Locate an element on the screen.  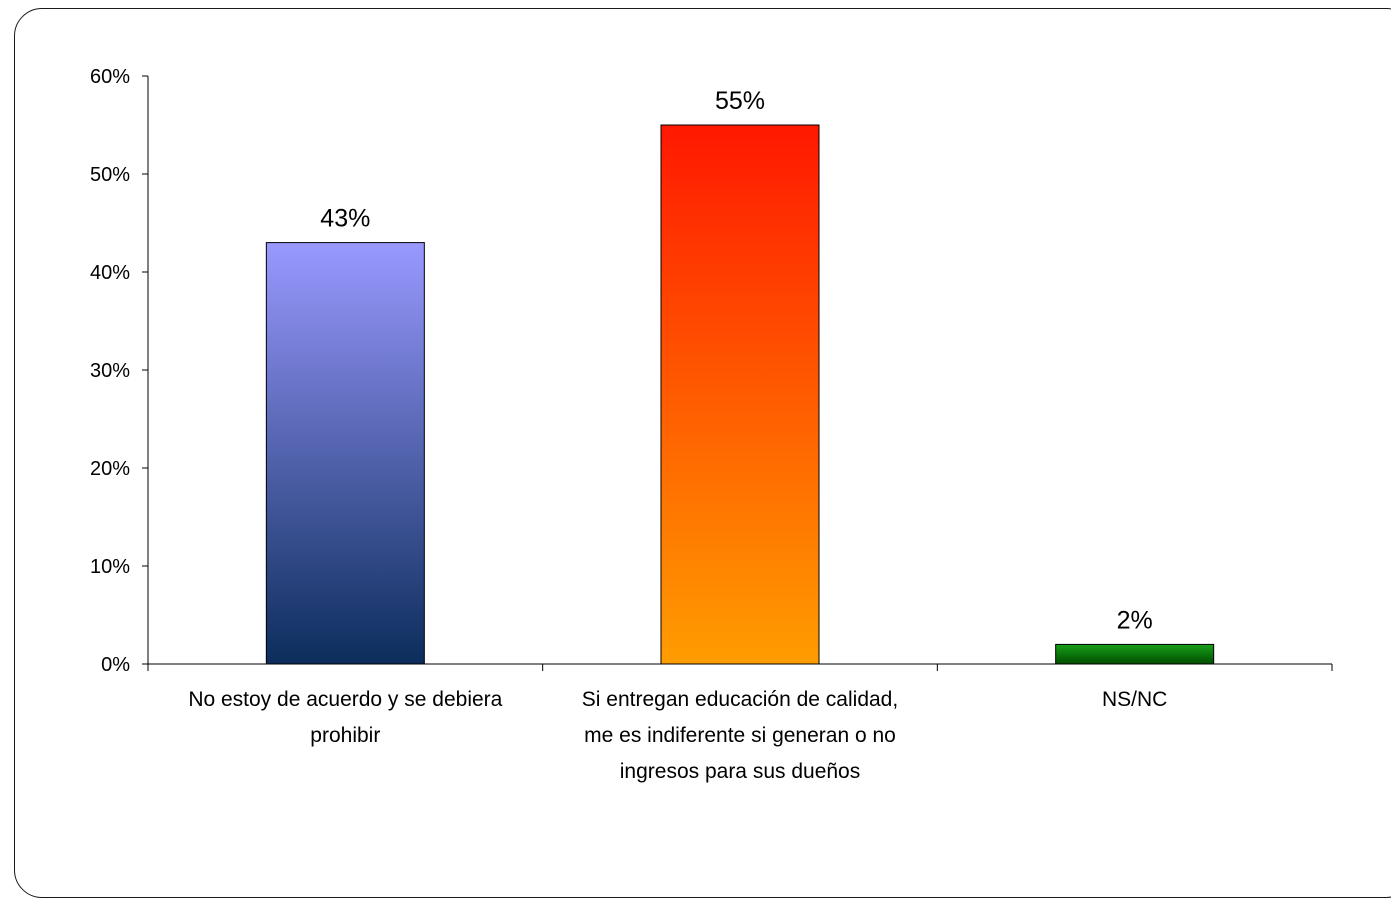
bar-value-label: 55% is located at coordinates (740, 101).